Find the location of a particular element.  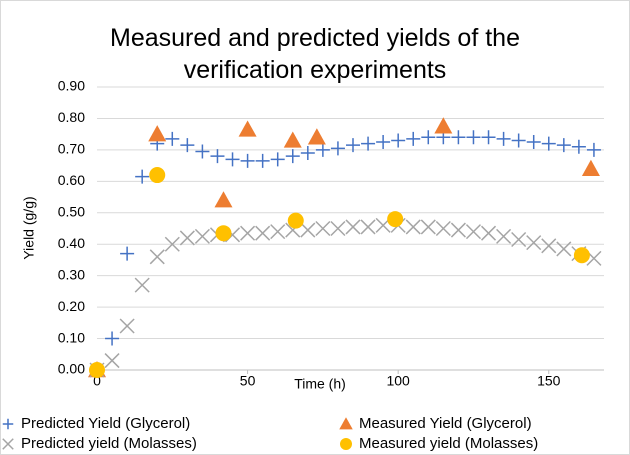

legend-label: Predicted Yield (Glycerol) is located at coordinates (105, 423).